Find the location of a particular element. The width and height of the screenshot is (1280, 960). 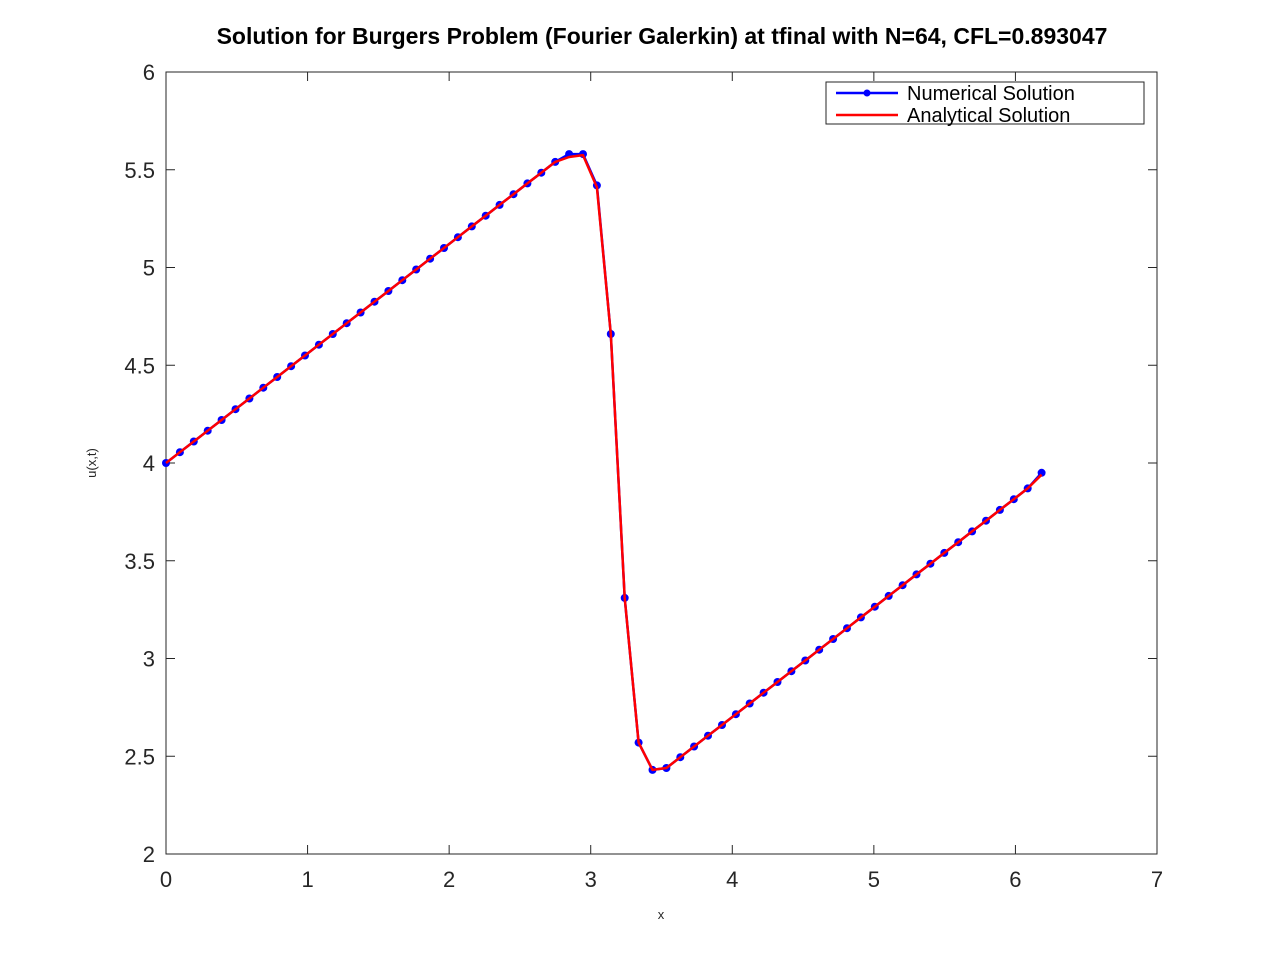

y-tick-label: 3 is located at coordinates (149, 659).